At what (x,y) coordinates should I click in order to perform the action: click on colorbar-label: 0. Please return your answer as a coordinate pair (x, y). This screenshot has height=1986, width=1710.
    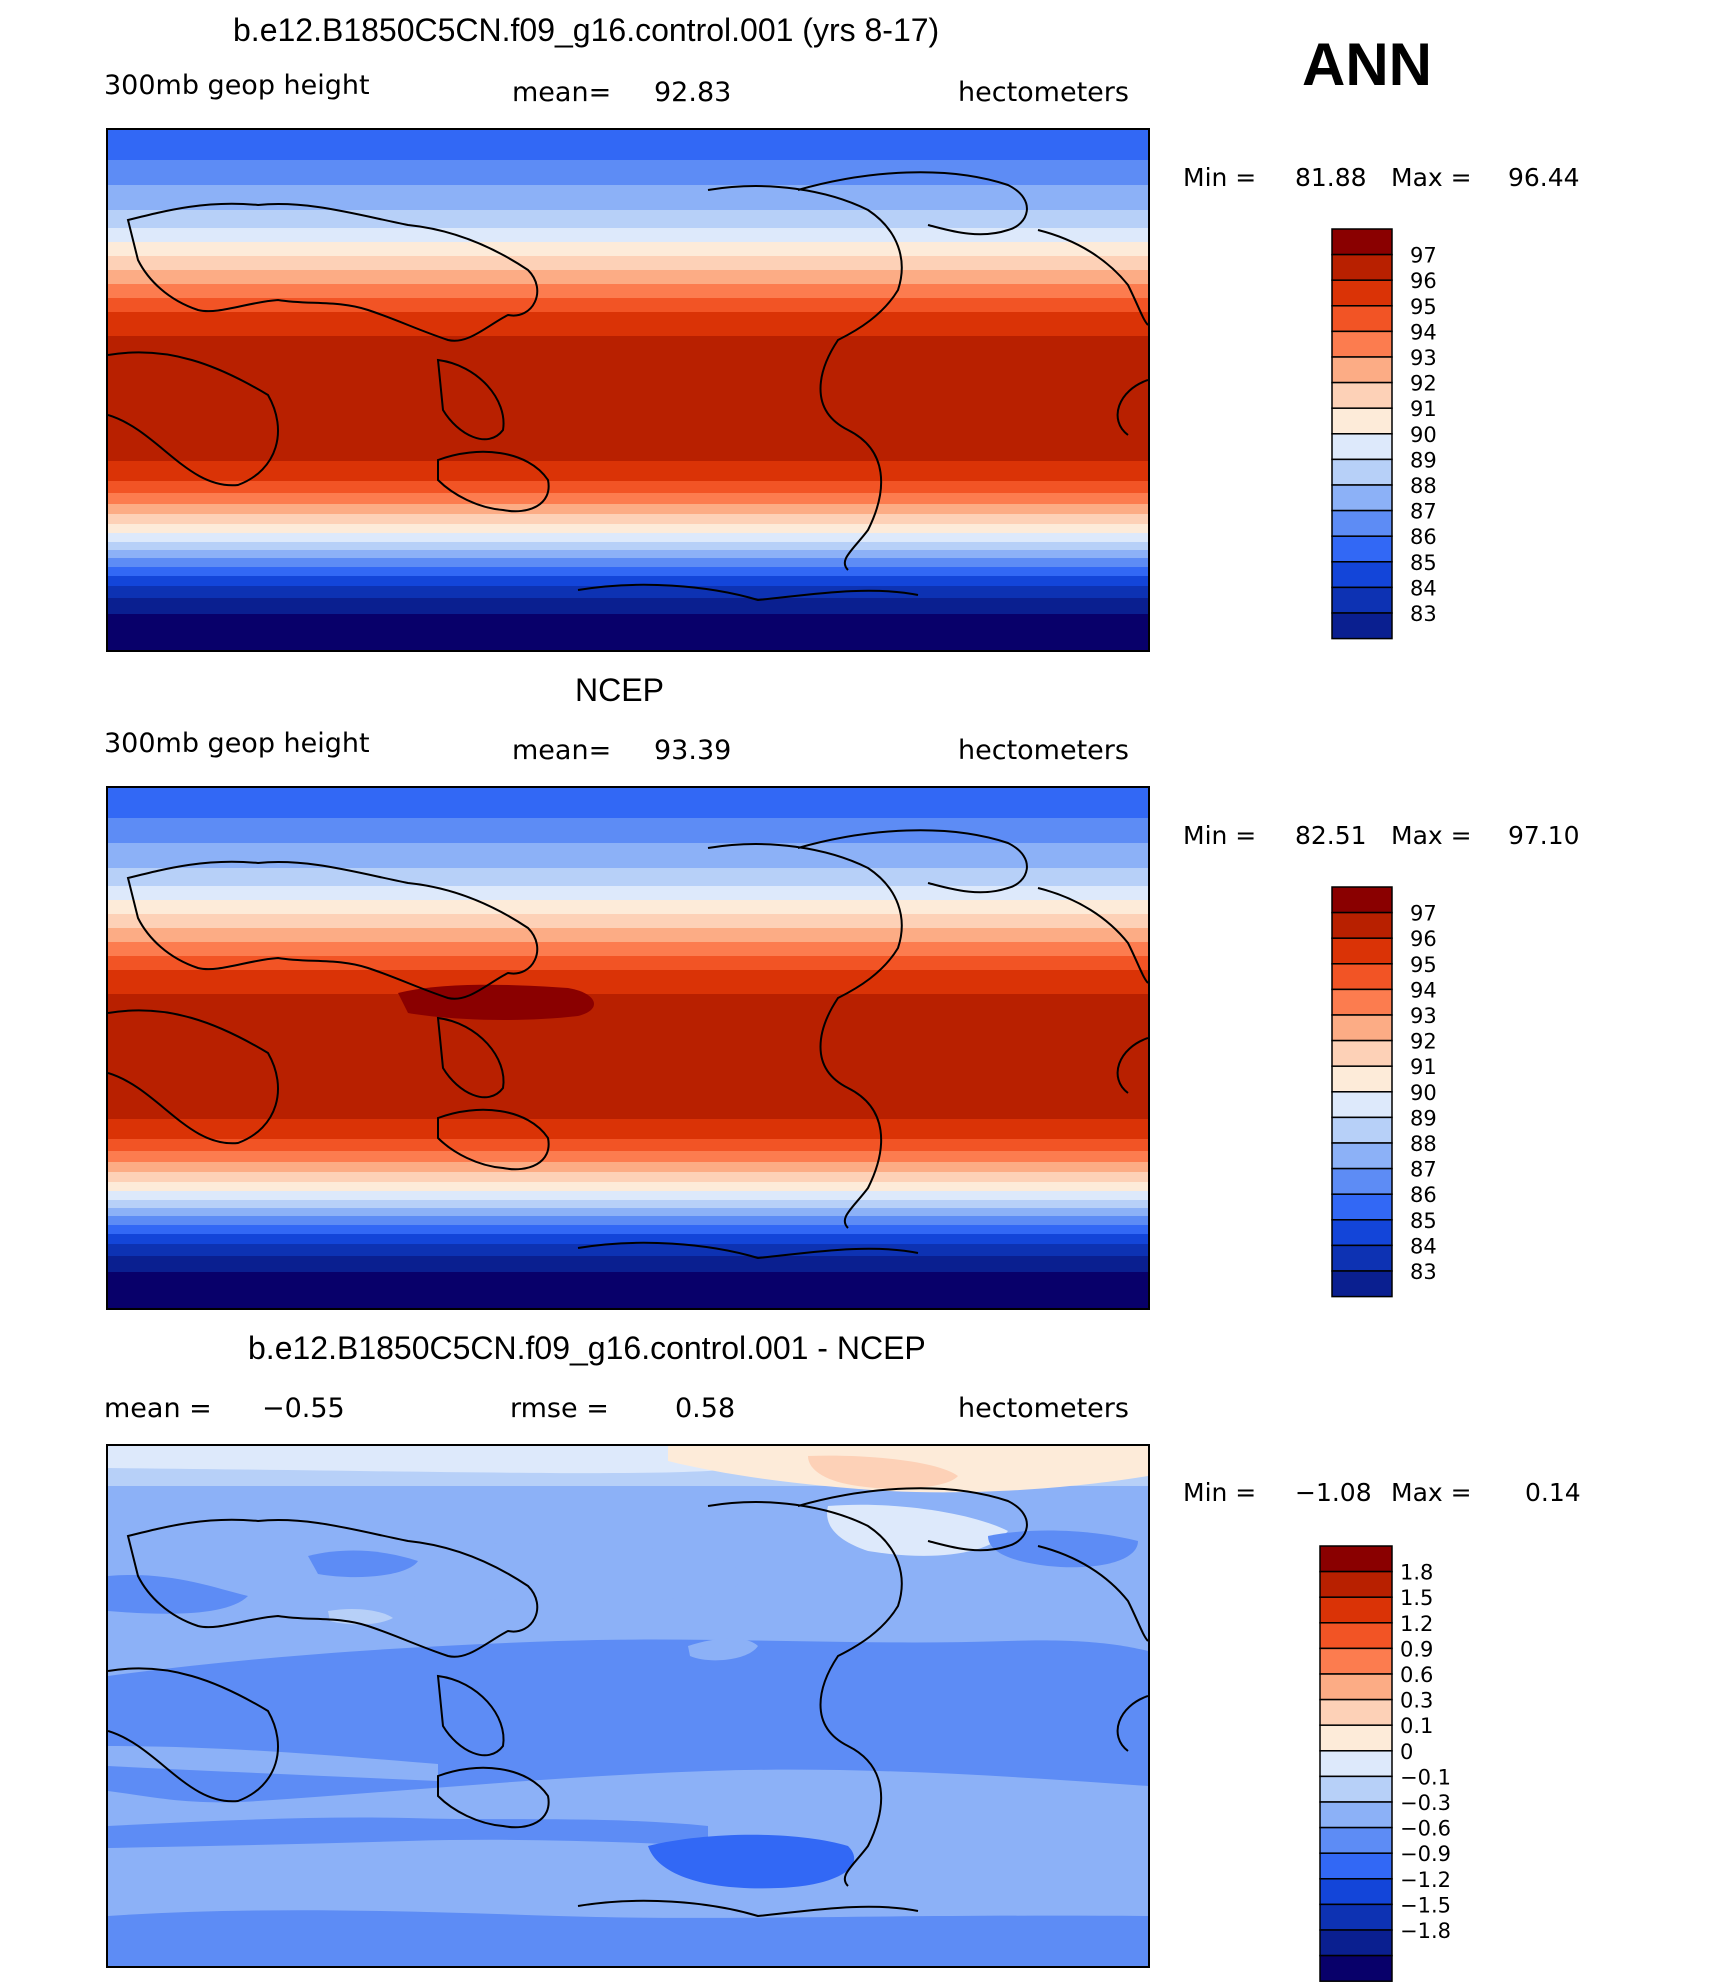
    Looking at the image, I should click on (1406, 1752).